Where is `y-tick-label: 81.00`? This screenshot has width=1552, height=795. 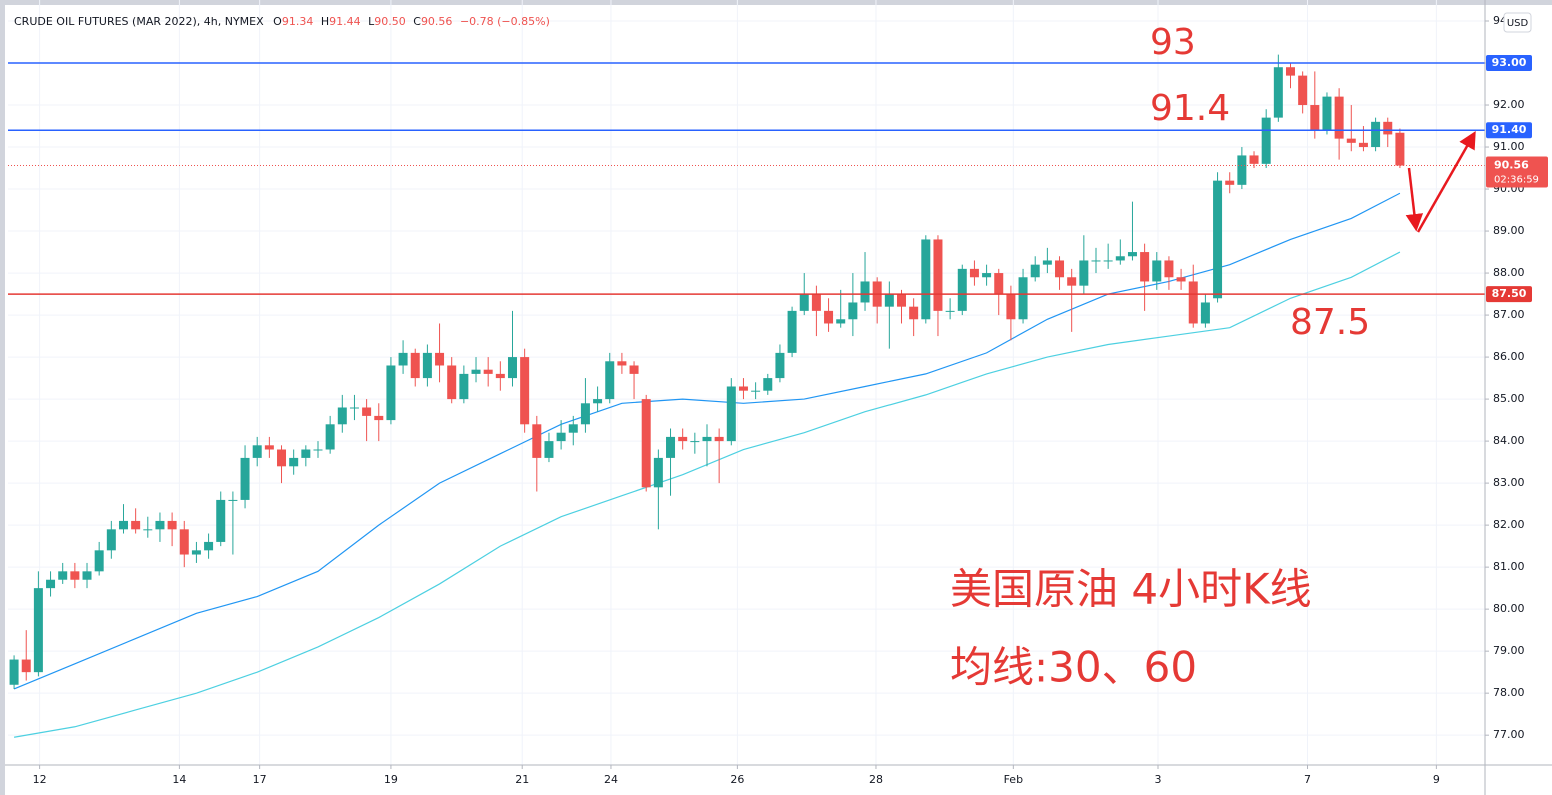
y-tick-label: 81.00 is located at coordinates (1509, 566).